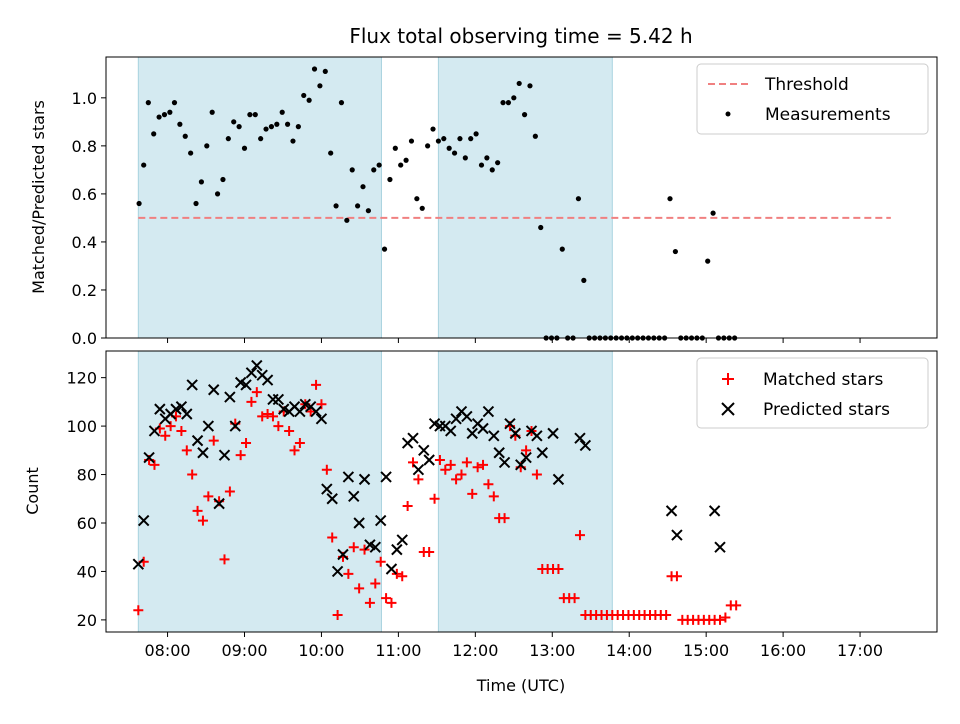 This screenshot has width=960, height=724. What do you see at coordinates (84, 194) in the screenshot?
I see `top-ytick-label-3: 0.6` at bounding box center [84, 194].